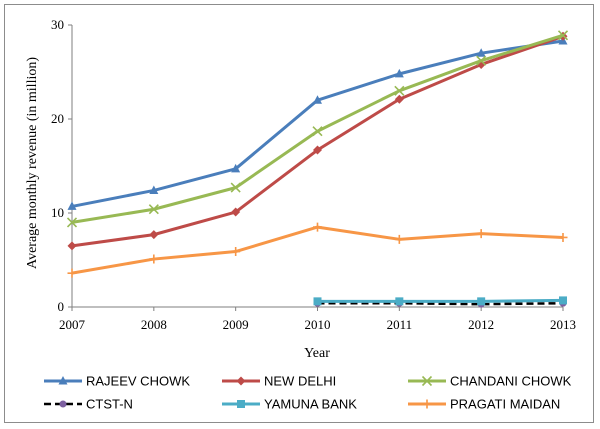  I want to click on legend-label-new-delhi: NEW DELHI, so click(300, 381).